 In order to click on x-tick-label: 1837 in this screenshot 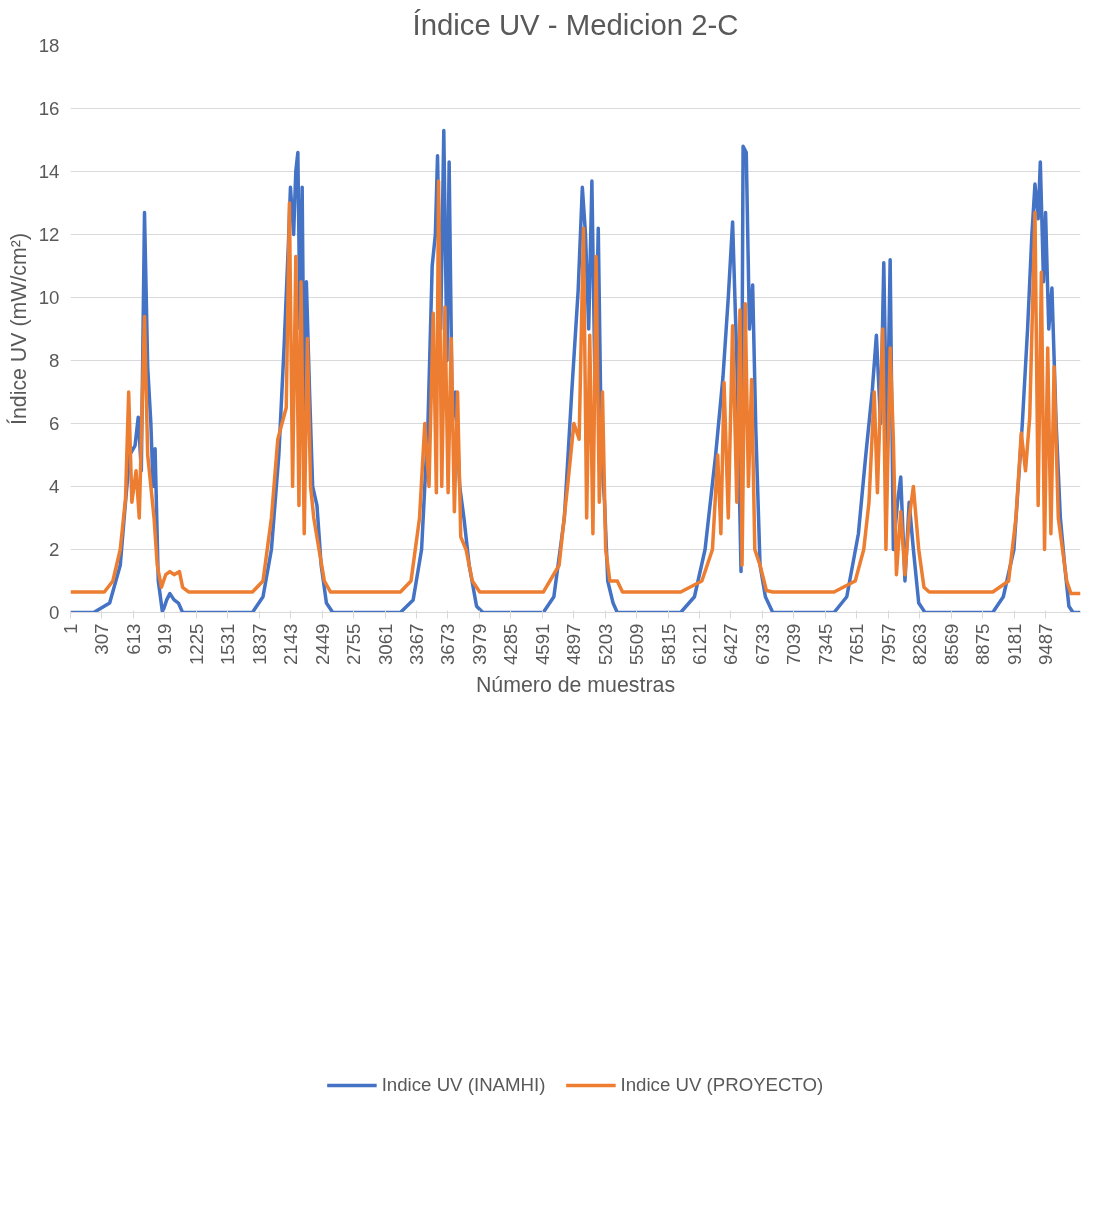, I will do `click(259, 644)`.